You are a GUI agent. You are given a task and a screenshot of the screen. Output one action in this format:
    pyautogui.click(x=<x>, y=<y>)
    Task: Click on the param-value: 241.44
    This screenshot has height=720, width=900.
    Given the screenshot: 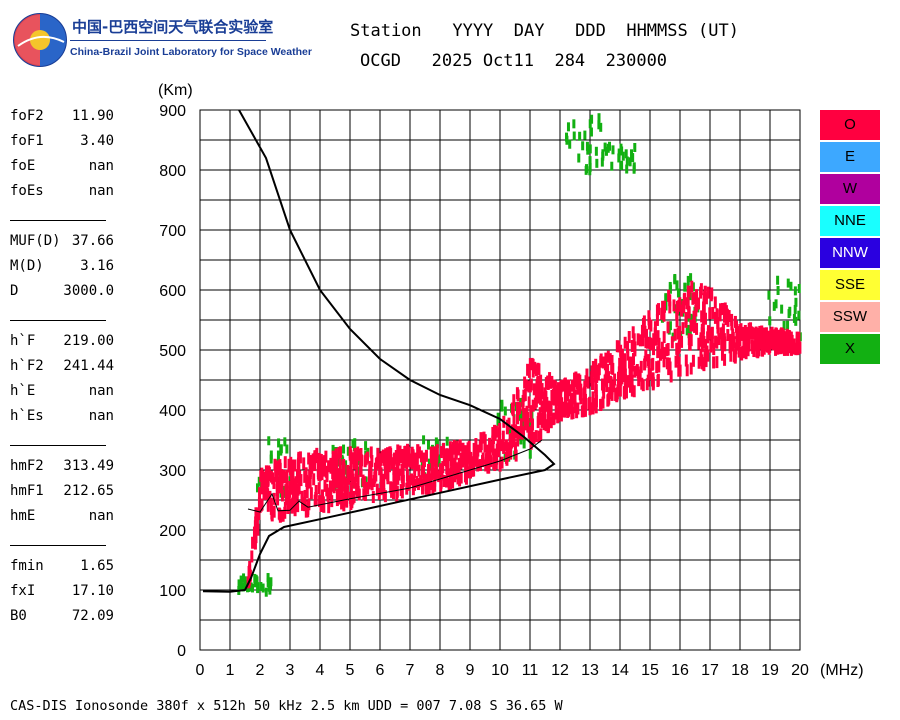 What is the action you would take?
    pyautogui.click(x=88, y=366)
    